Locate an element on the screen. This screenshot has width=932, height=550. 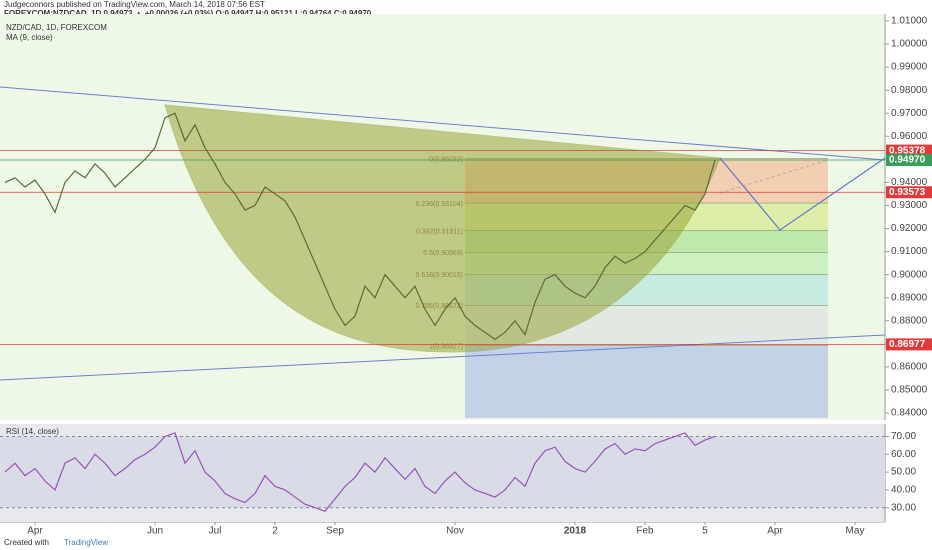
x-tick-label: 2018 is located at coordinates (575, 531).